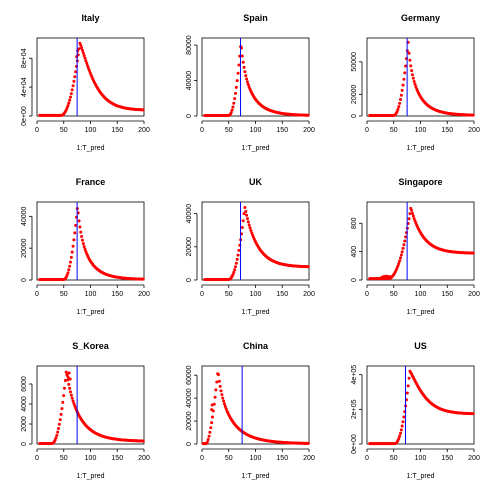 This screenshot has width=490, height=490. I want to click on y-tick-label: 4e+05, so click(354, 375).